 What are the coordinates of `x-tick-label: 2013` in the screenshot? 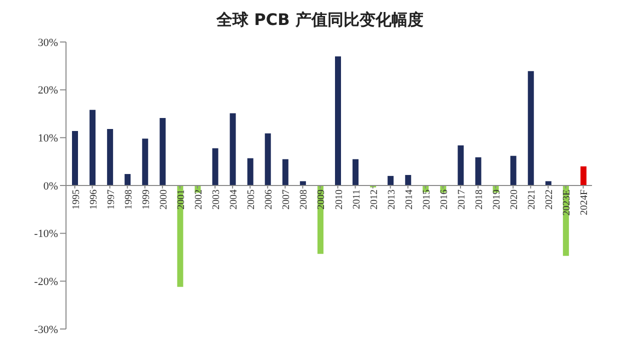 It's located at (392, 200).